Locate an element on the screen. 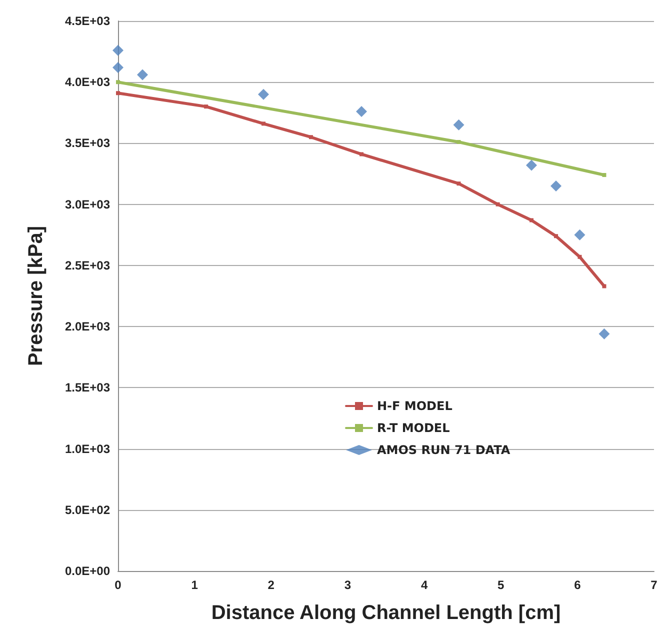  y-tick-label: 3.5E+03 is located at coordinates (87, 143).